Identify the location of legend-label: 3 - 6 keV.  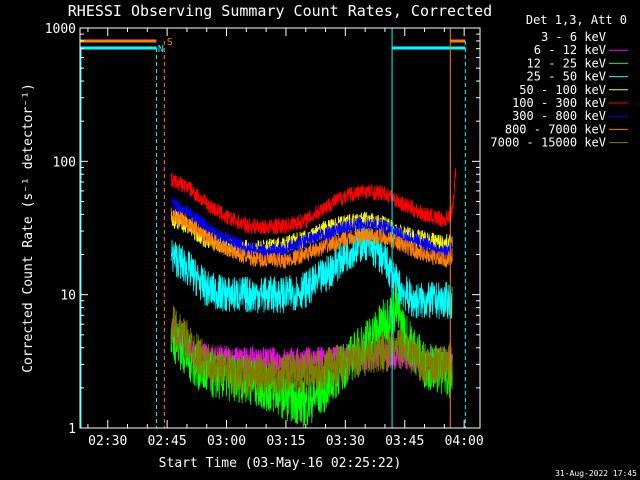
(573, 37).